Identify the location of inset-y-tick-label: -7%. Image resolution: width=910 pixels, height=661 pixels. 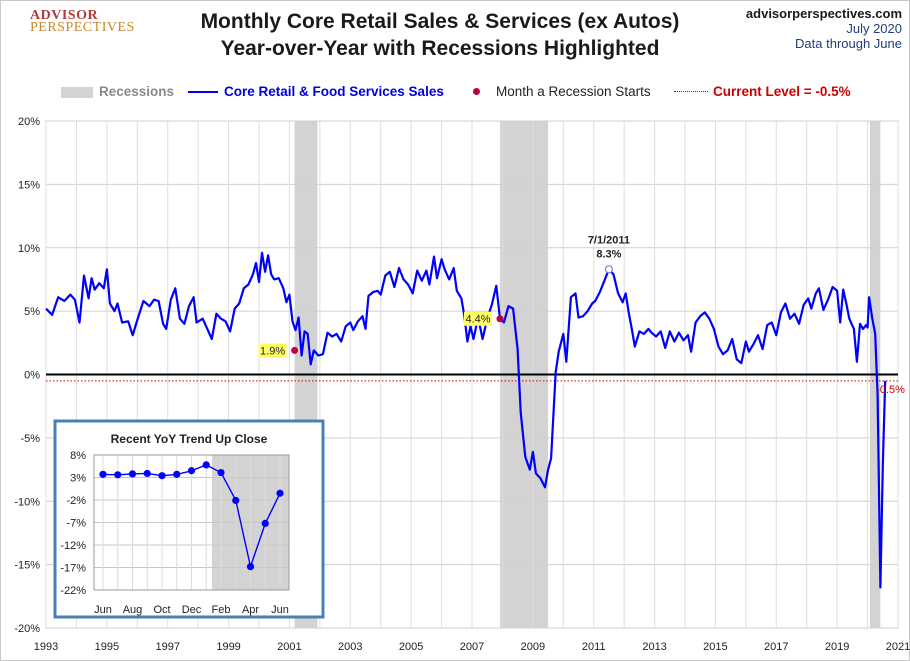
(76, 524).